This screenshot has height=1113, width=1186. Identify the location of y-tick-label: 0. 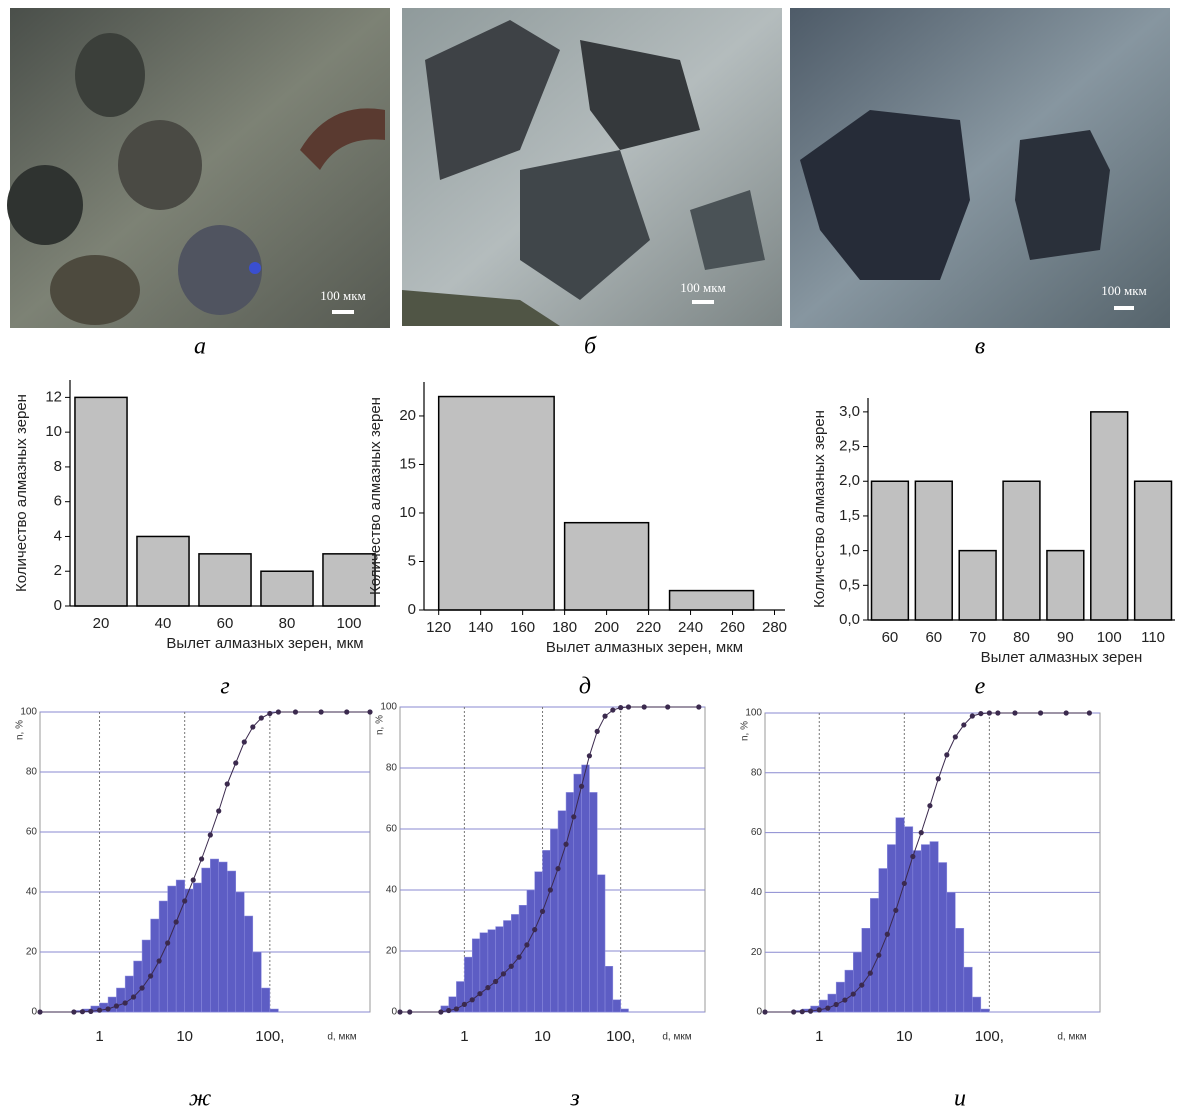
(58, 605).